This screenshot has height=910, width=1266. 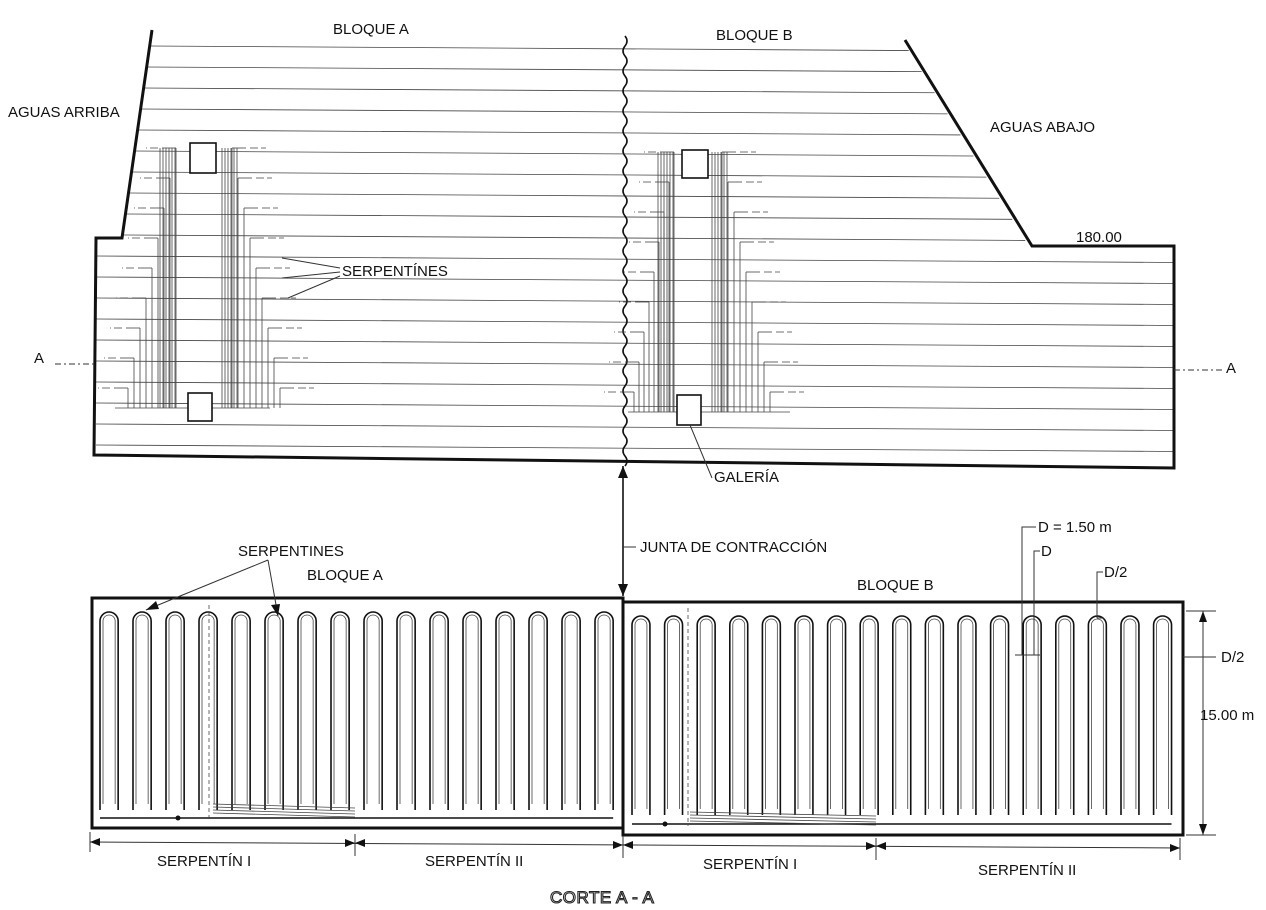 What do you see at coordinates (345, 575) in the screenshot?
I see `block-a-plan-label: BLOQUE A` at bounding box center [345, 575].